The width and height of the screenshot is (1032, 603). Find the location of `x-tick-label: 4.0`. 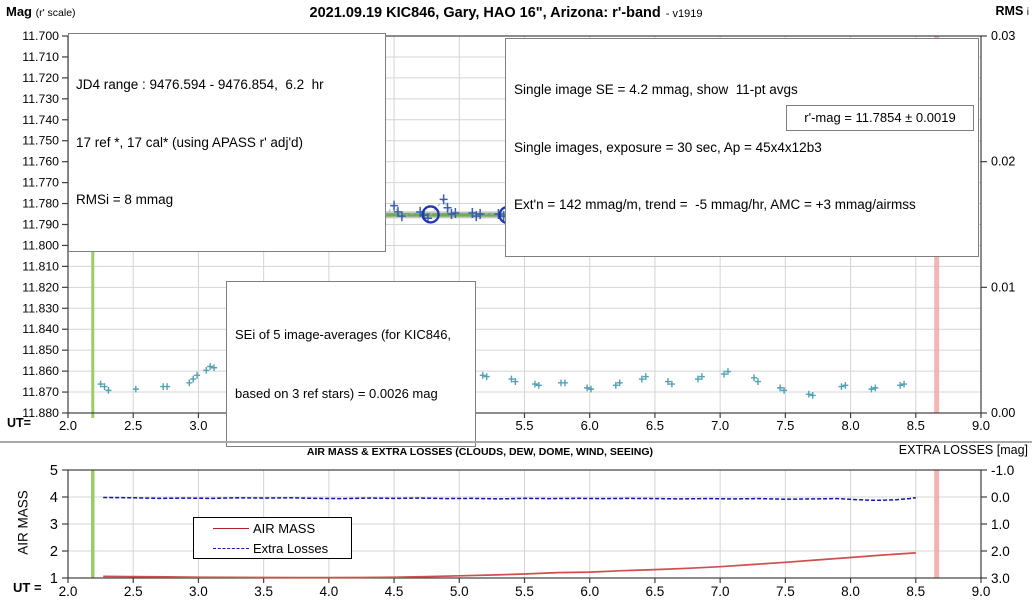

x-tick-label: 4.0 is located at coordinates (328, 591).